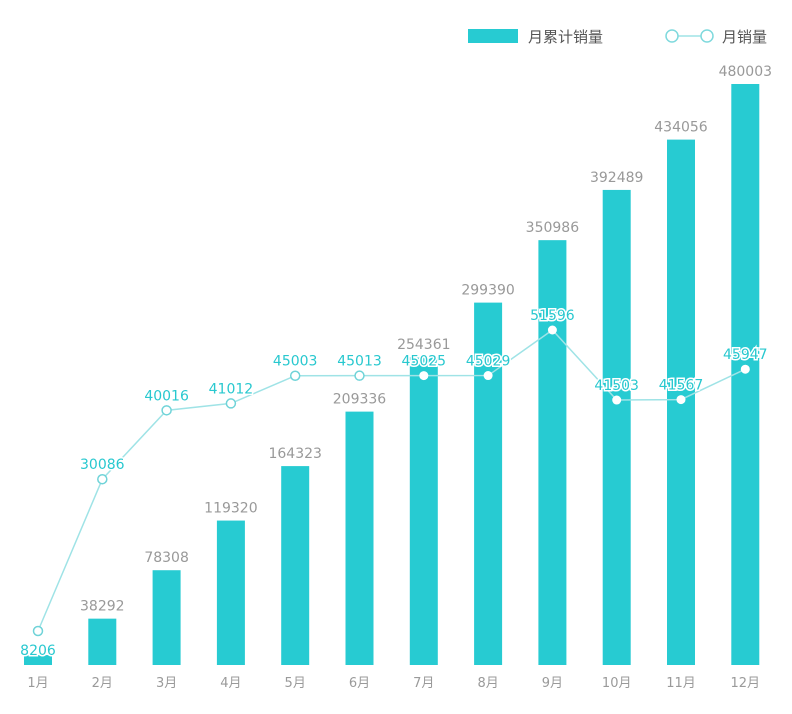 This screenshot has width=792, height=714. What do you see at coordinates (166, 683) in the screenshot?
I see `x-tick-label: 3月` at bounding box center [166, 683].